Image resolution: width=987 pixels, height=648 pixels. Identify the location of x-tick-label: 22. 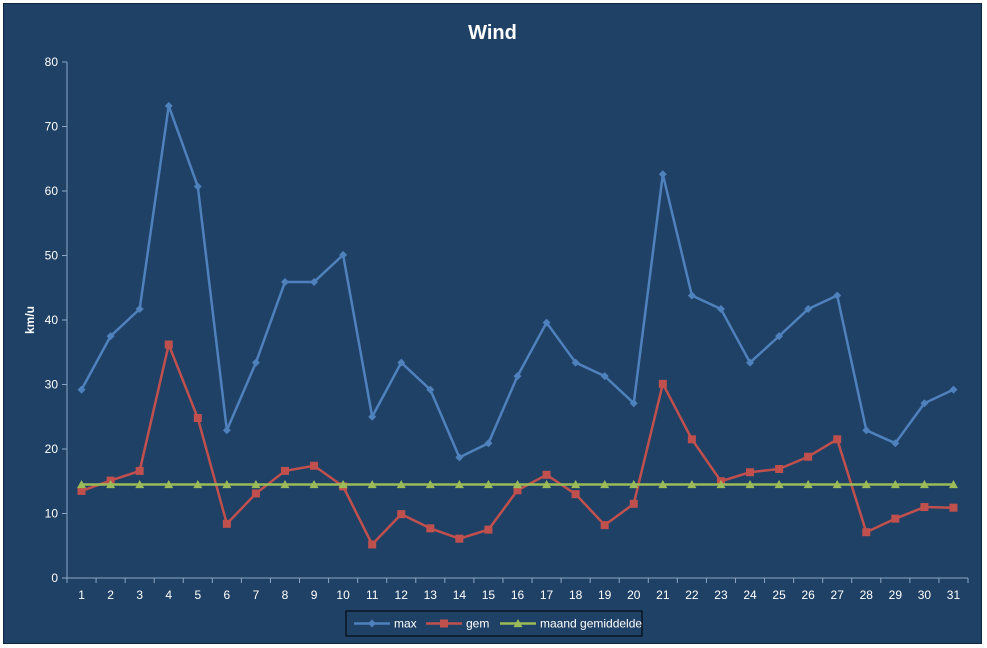
(692, 595).